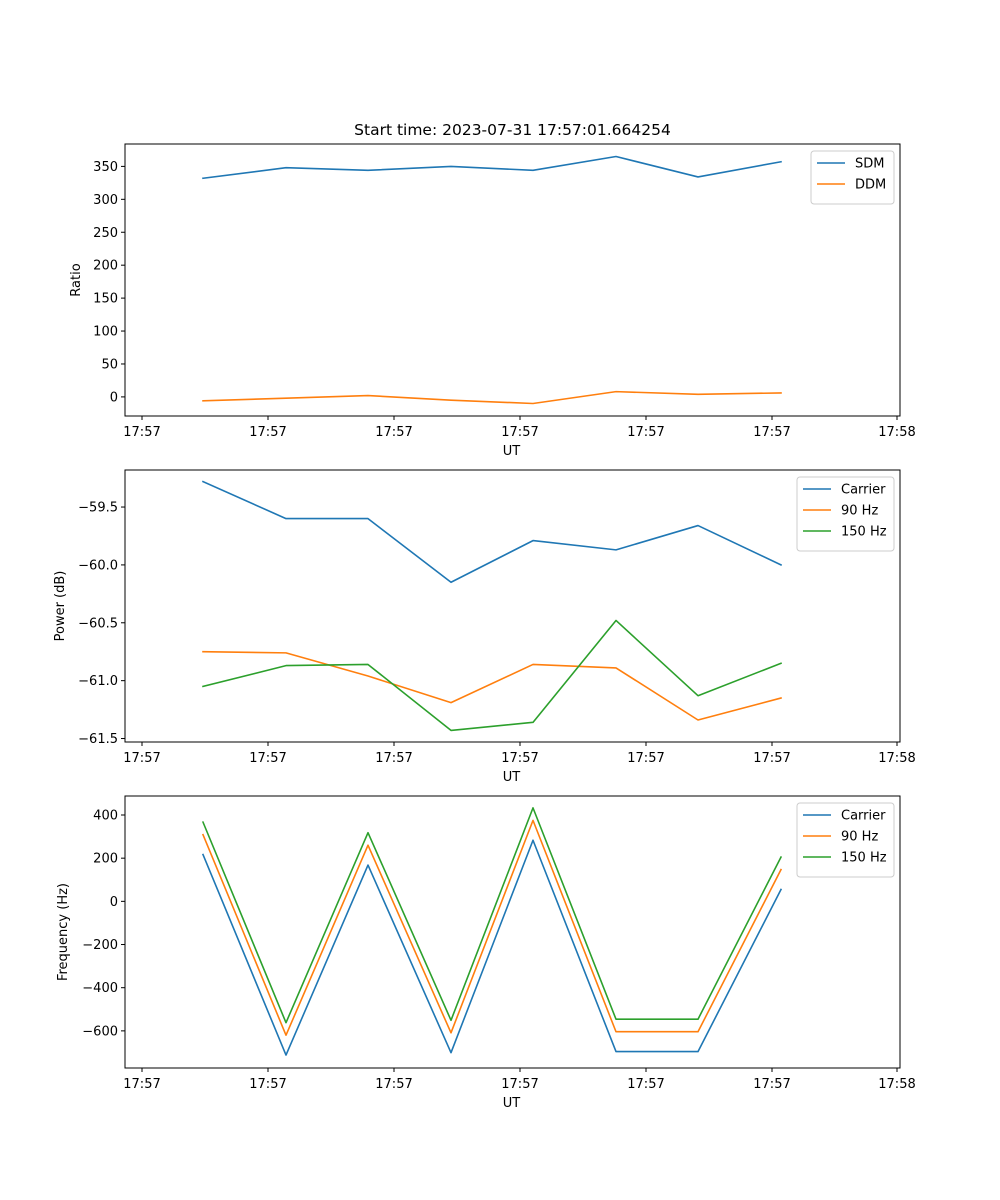  Describe the element at coordinates (98, 508) in the screenshot. I see `y-tick-label: −59.5` at that location.